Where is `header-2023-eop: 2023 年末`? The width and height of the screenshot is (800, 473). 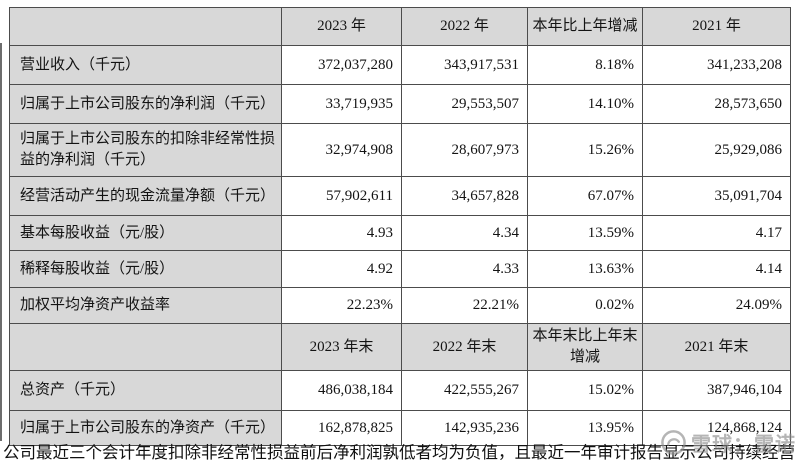 header-2023-eop: 2023 年末 is located at coordinates (341, 347).